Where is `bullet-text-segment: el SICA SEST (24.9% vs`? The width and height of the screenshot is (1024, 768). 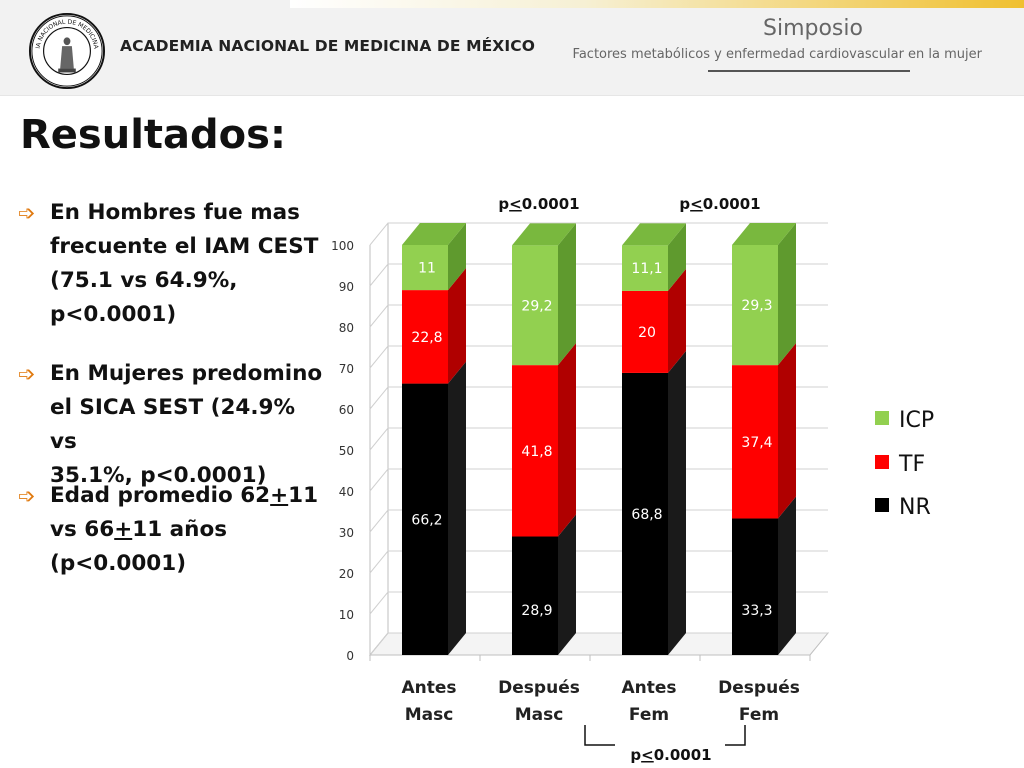
bullet-text-segment: el SICA SEST (24.9% vs is located at coordinates (173, 424).